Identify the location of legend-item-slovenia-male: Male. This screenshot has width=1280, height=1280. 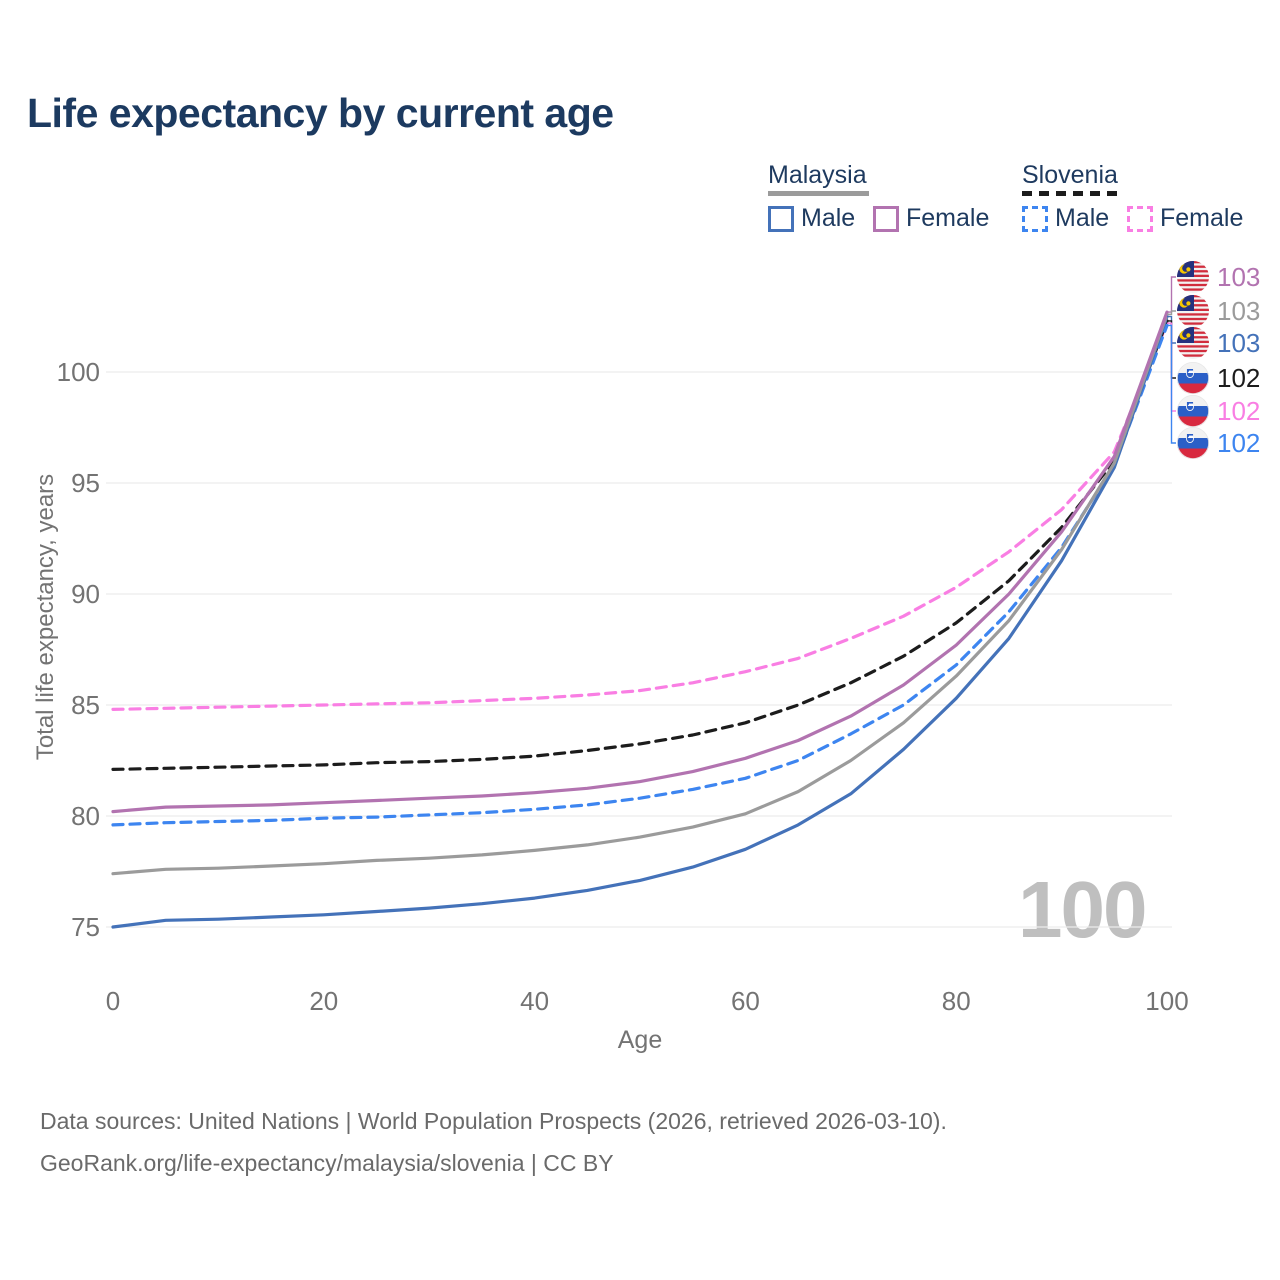
(1065, 218).